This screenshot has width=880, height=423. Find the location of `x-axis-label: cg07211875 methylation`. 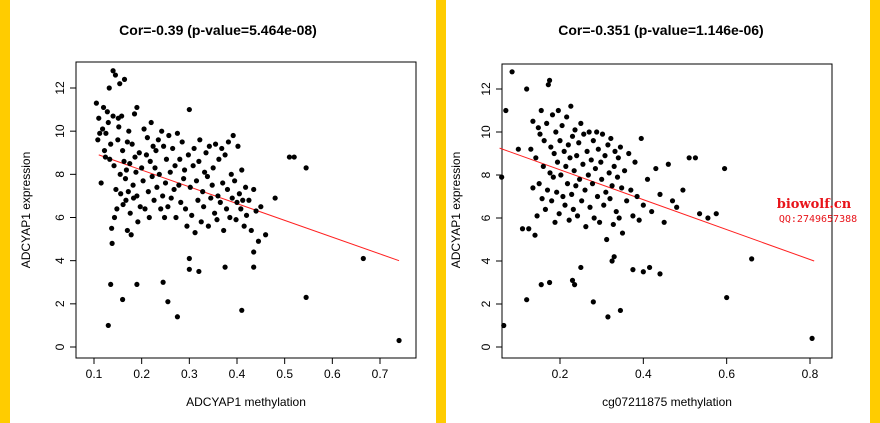

x-axis-label: cg07211875 methylation is located at coordinates (667, 402).